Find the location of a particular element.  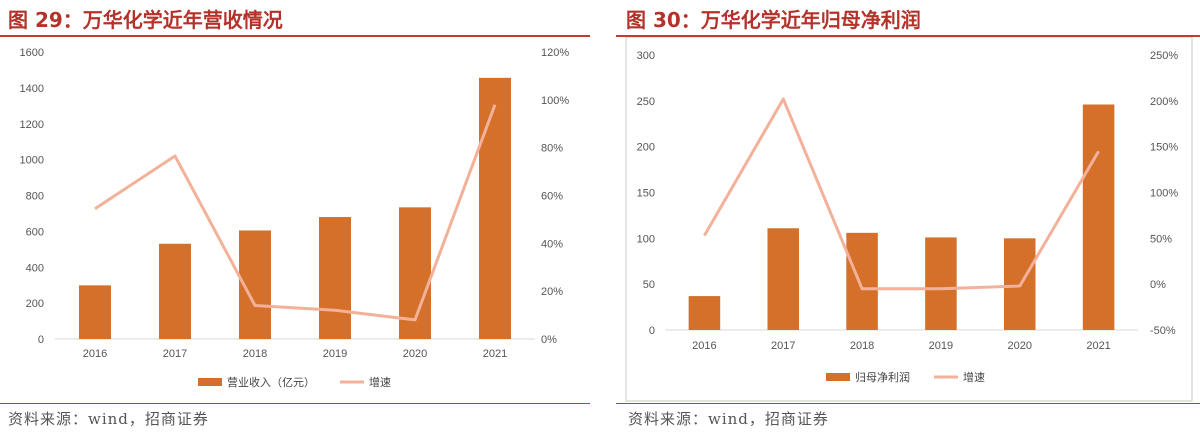

growth-rate-line is located at coordinates (901, 194).